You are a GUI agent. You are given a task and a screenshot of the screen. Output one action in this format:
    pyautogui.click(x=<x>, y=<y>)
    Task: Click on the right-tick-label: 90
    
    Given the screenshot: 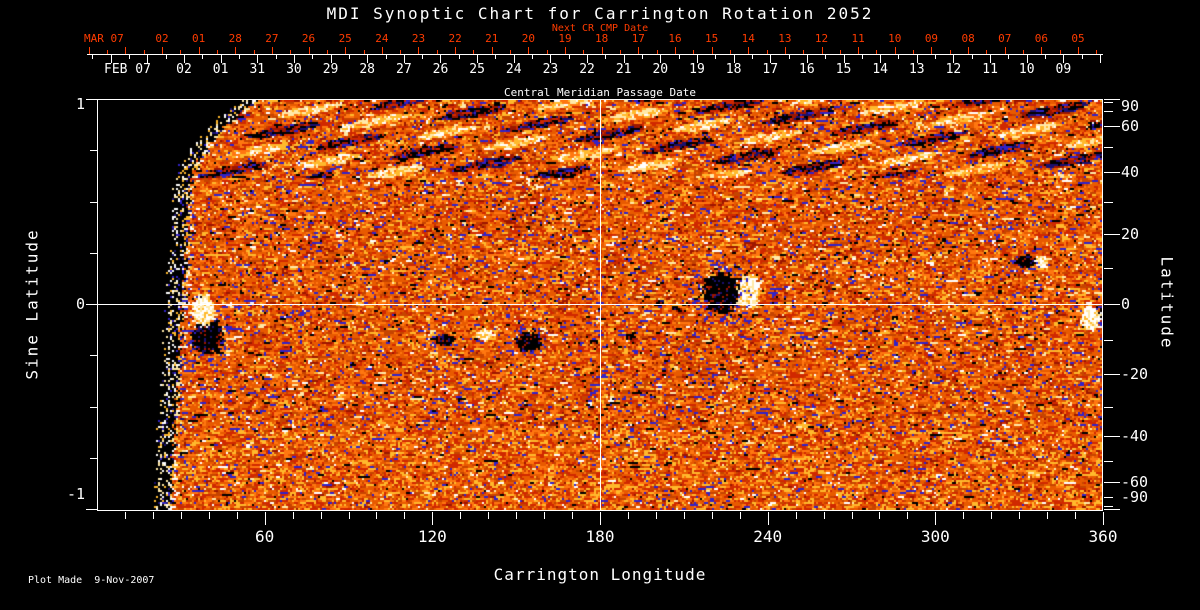 What is the action you would take?
    pyautogui.click(x=1130, y=106)
    